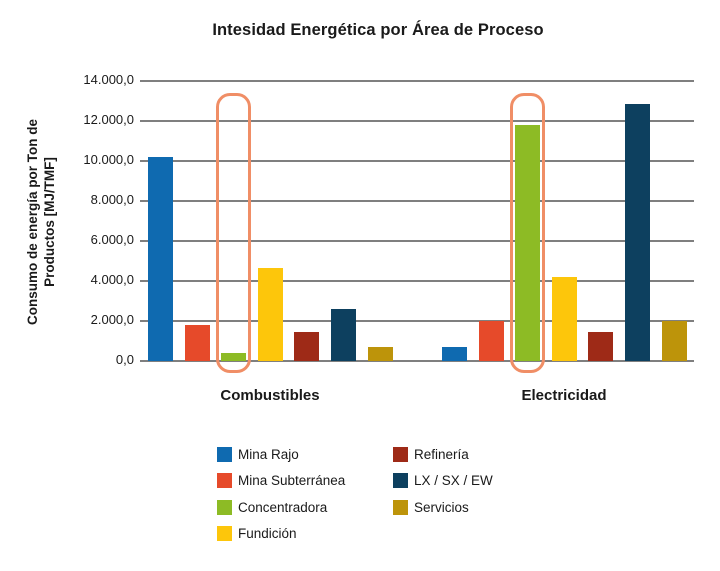 This screenshot has width=720, height=571. I want to click on bar-mina-rajo-combustibles, so click(160, 259).